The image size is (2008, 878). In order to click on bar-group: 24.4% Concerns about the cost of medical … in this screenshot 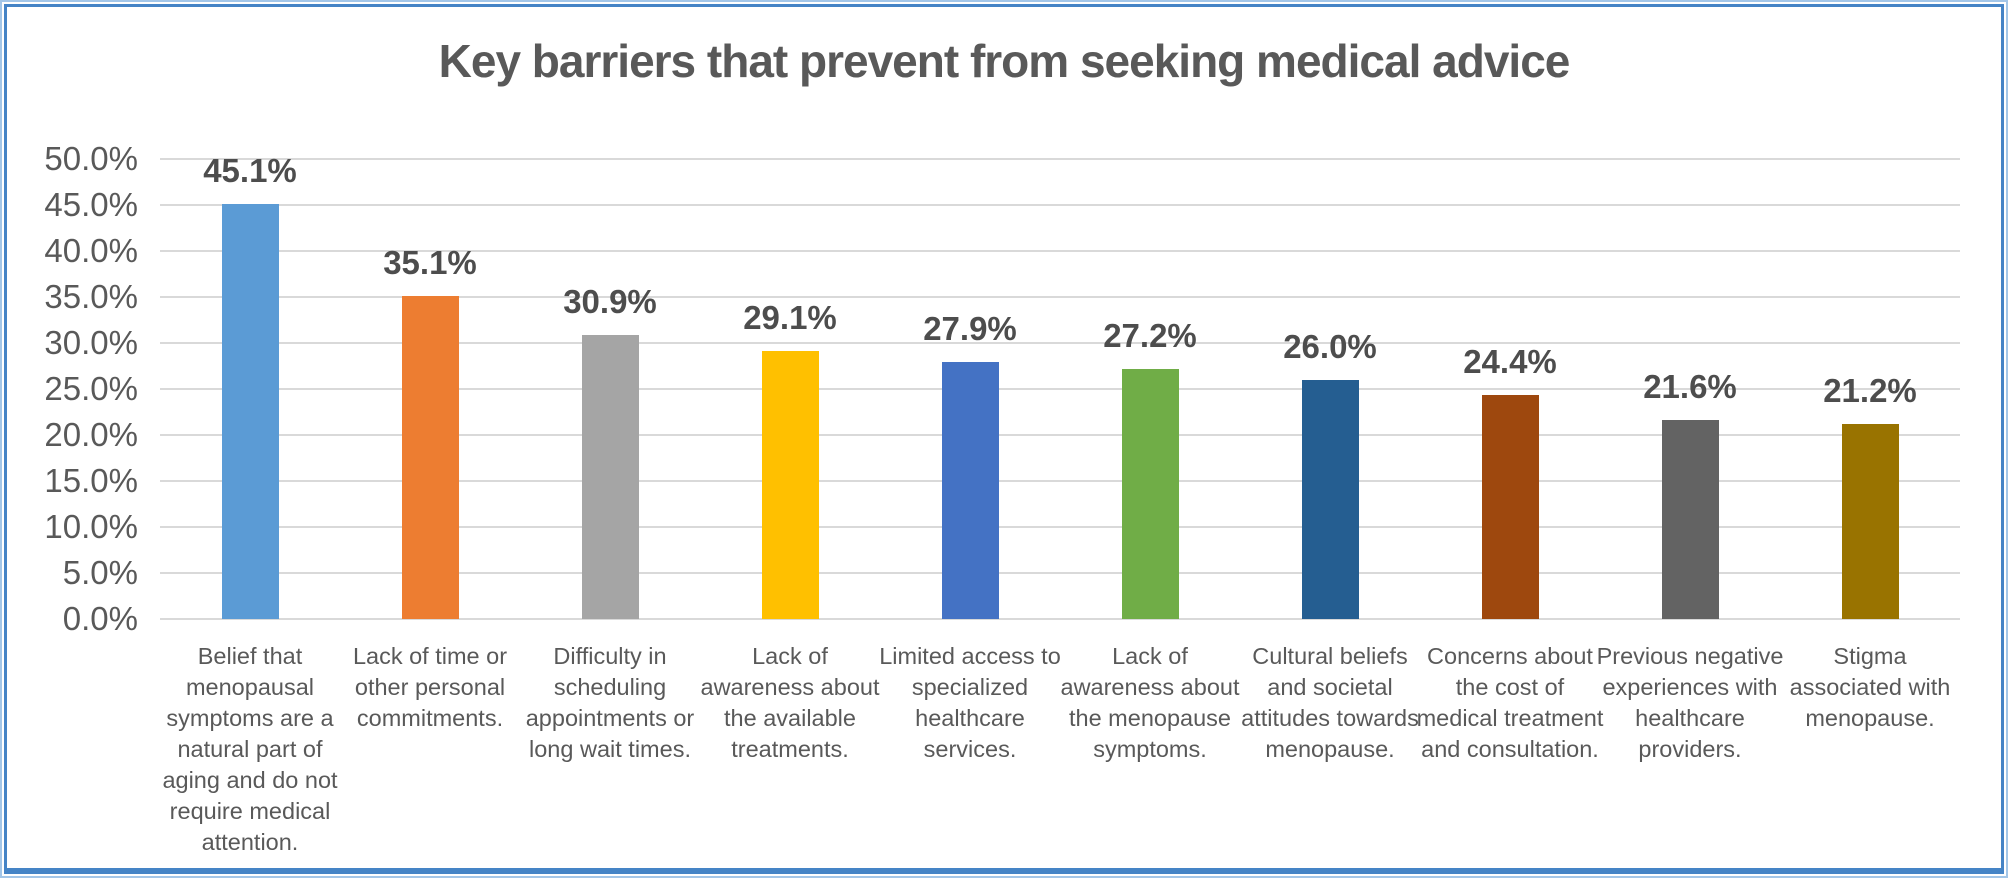, I will do `click(1510, 439)`.